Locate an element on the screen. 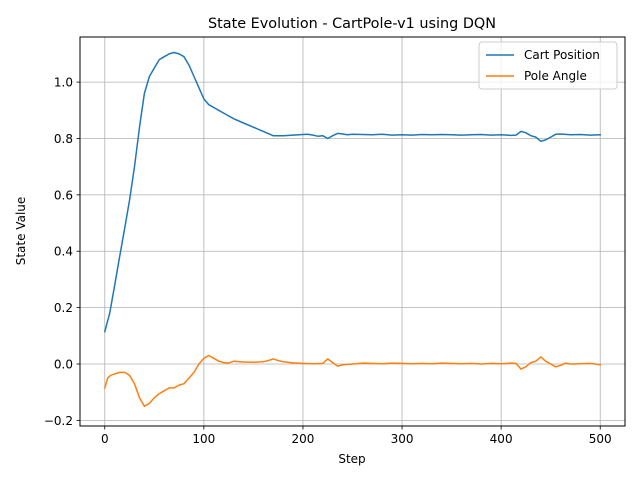 The image size is (640, 480). x-tick-label: 400 is located at coordinates (501, 439).